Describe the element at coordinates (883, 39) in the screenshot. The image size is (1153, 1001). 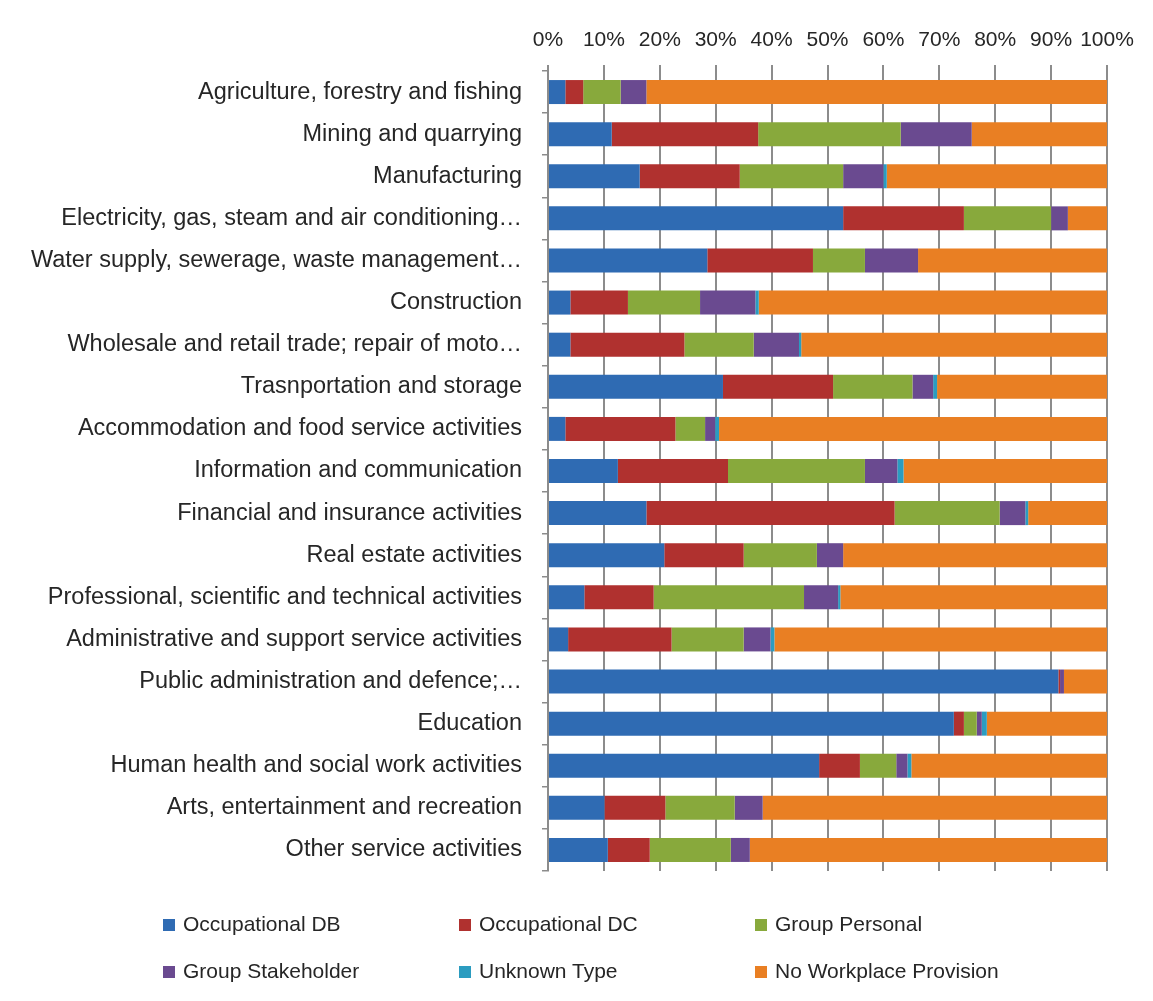
I see `x-tick-label: 60%` at that location.